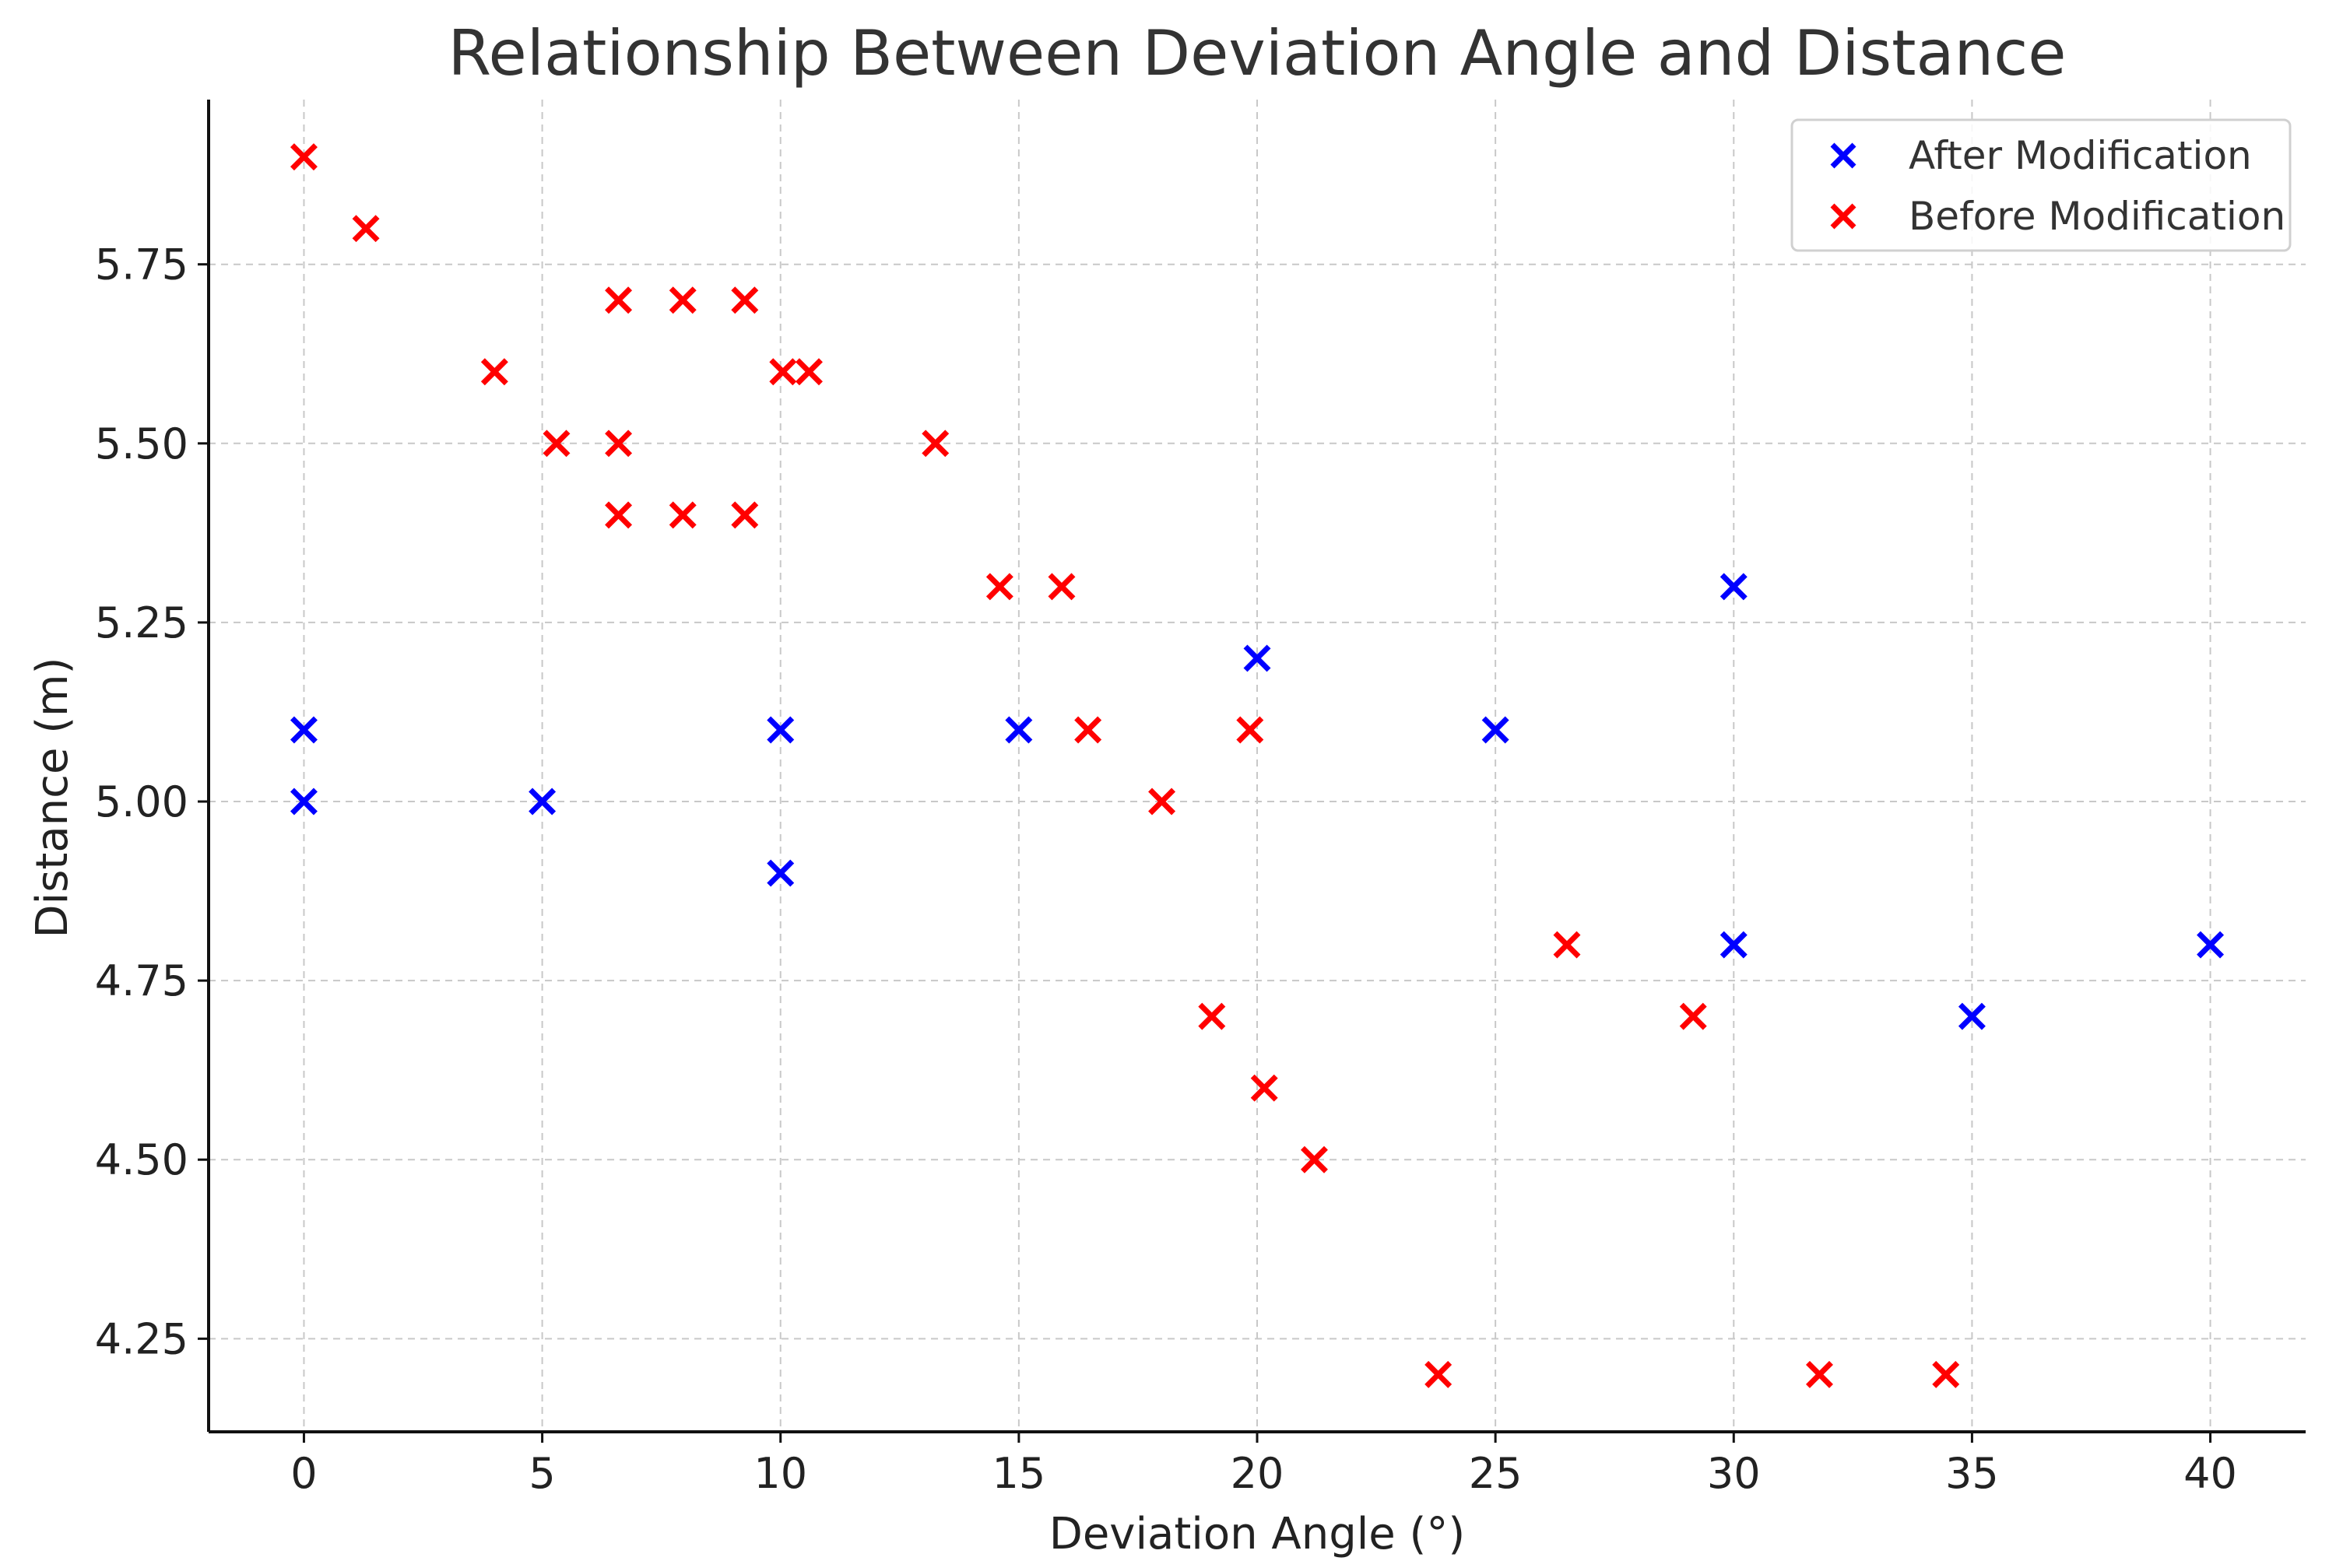  What do you see at coordinates (1496, 1473) in the screenshot?
I see `x-tick-label: 25` at bounding box center [1496, 1473].